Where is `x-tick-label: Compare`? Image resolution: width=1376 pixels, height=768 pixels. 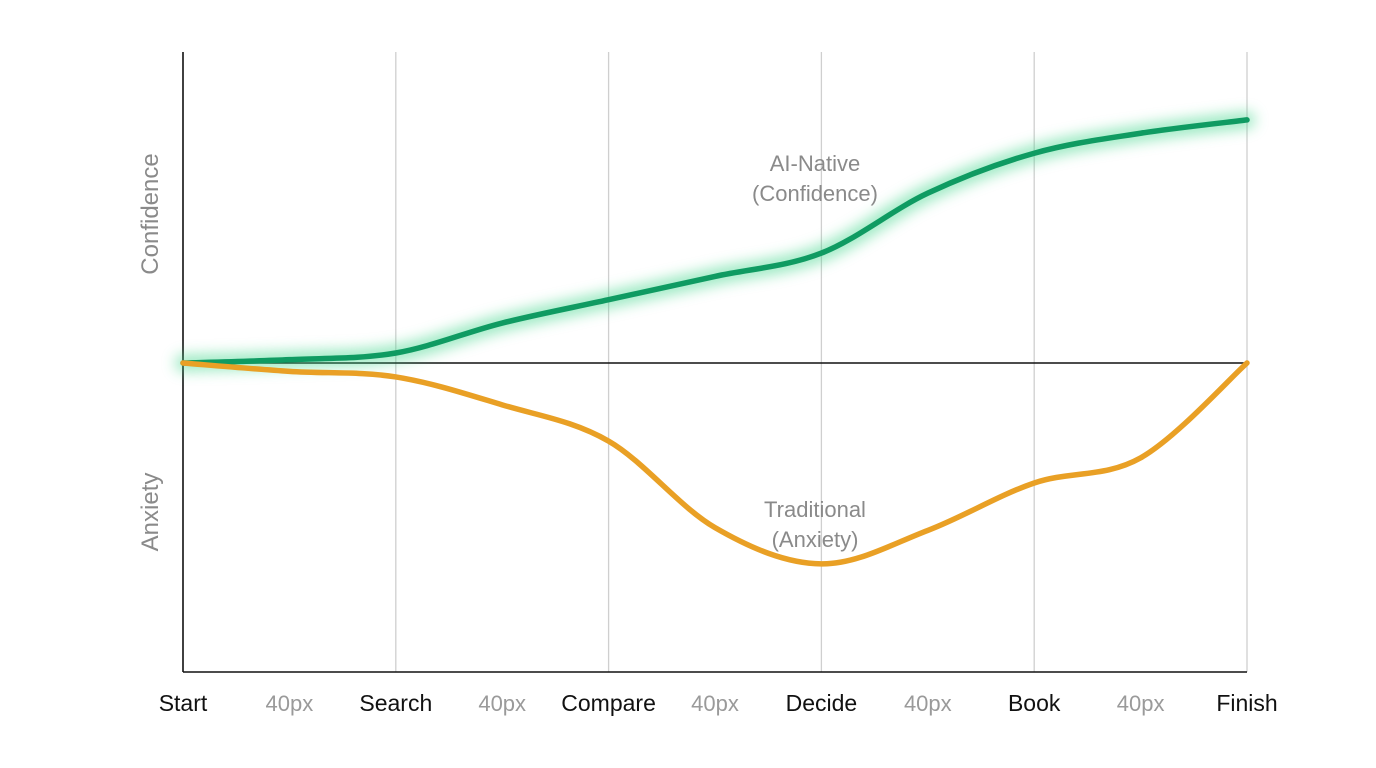 x-tick-label: Compare is located at coordinates (608, 703).